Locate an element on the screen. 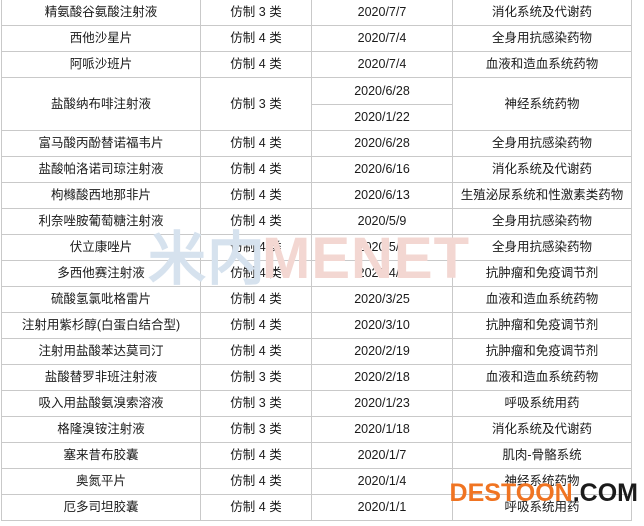 The width and height of the screenshot is (644, 526). table-row: 富马酸丙酚替诺福韦片 仿制 4 类 2020/6/28 全身用抗感染药物 is located at coordinates (316, 143).